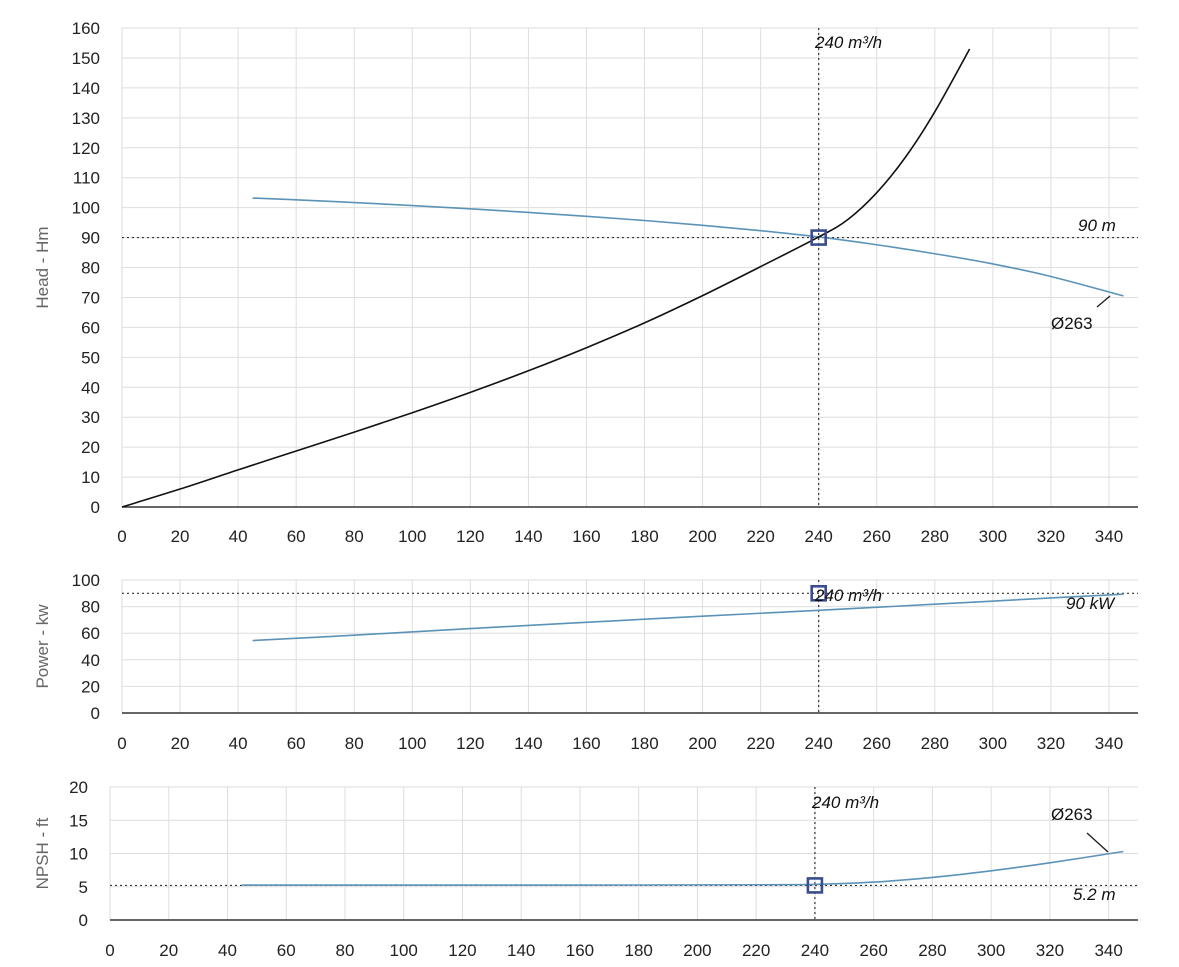 The image size is (1179, 967). Describe the element at coordinates (83, 887) in the screenshot. I see `y-tick-label: 5` at that location.